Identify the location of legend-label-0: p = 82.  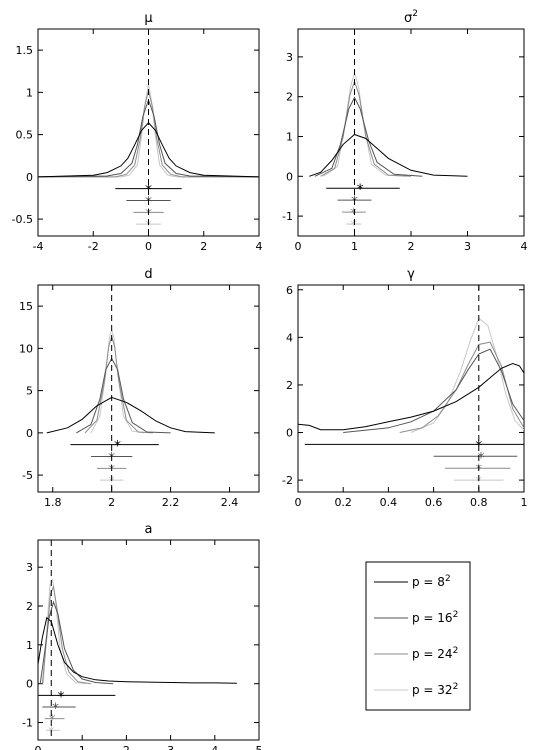
(431, 581).